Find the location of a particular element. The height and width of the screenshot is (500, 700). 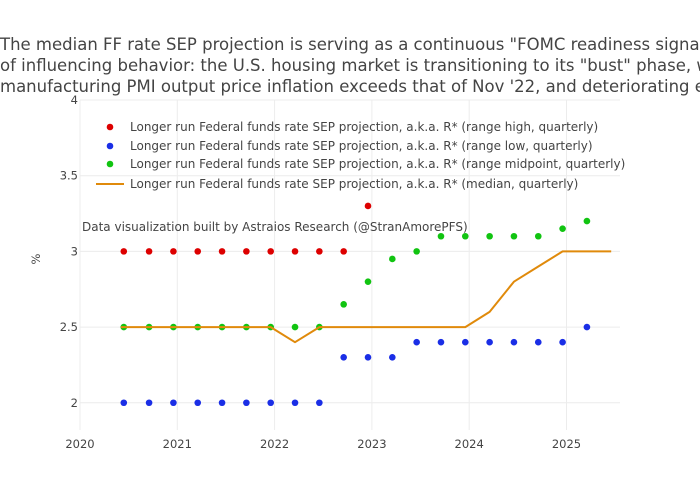

x-axis-ticks: 2020 2021 2022 2023 2024 2025 is located at coordinates (323, 444).